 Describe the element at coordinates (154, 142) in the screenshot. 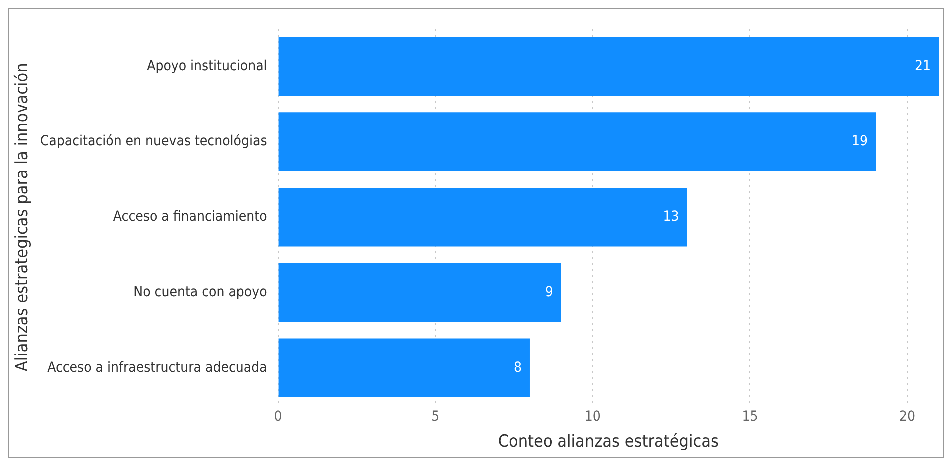

I see `y-tick-label: Capacitación en nuevas tecnológias` at that location.